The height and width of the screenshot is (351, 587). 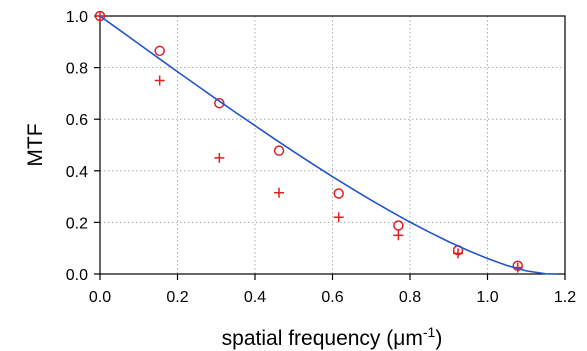 What do you see at coordinates (35, 144) in the screenshot?
I see `y-axis-title: MTF` at bounding box center [35, 144].